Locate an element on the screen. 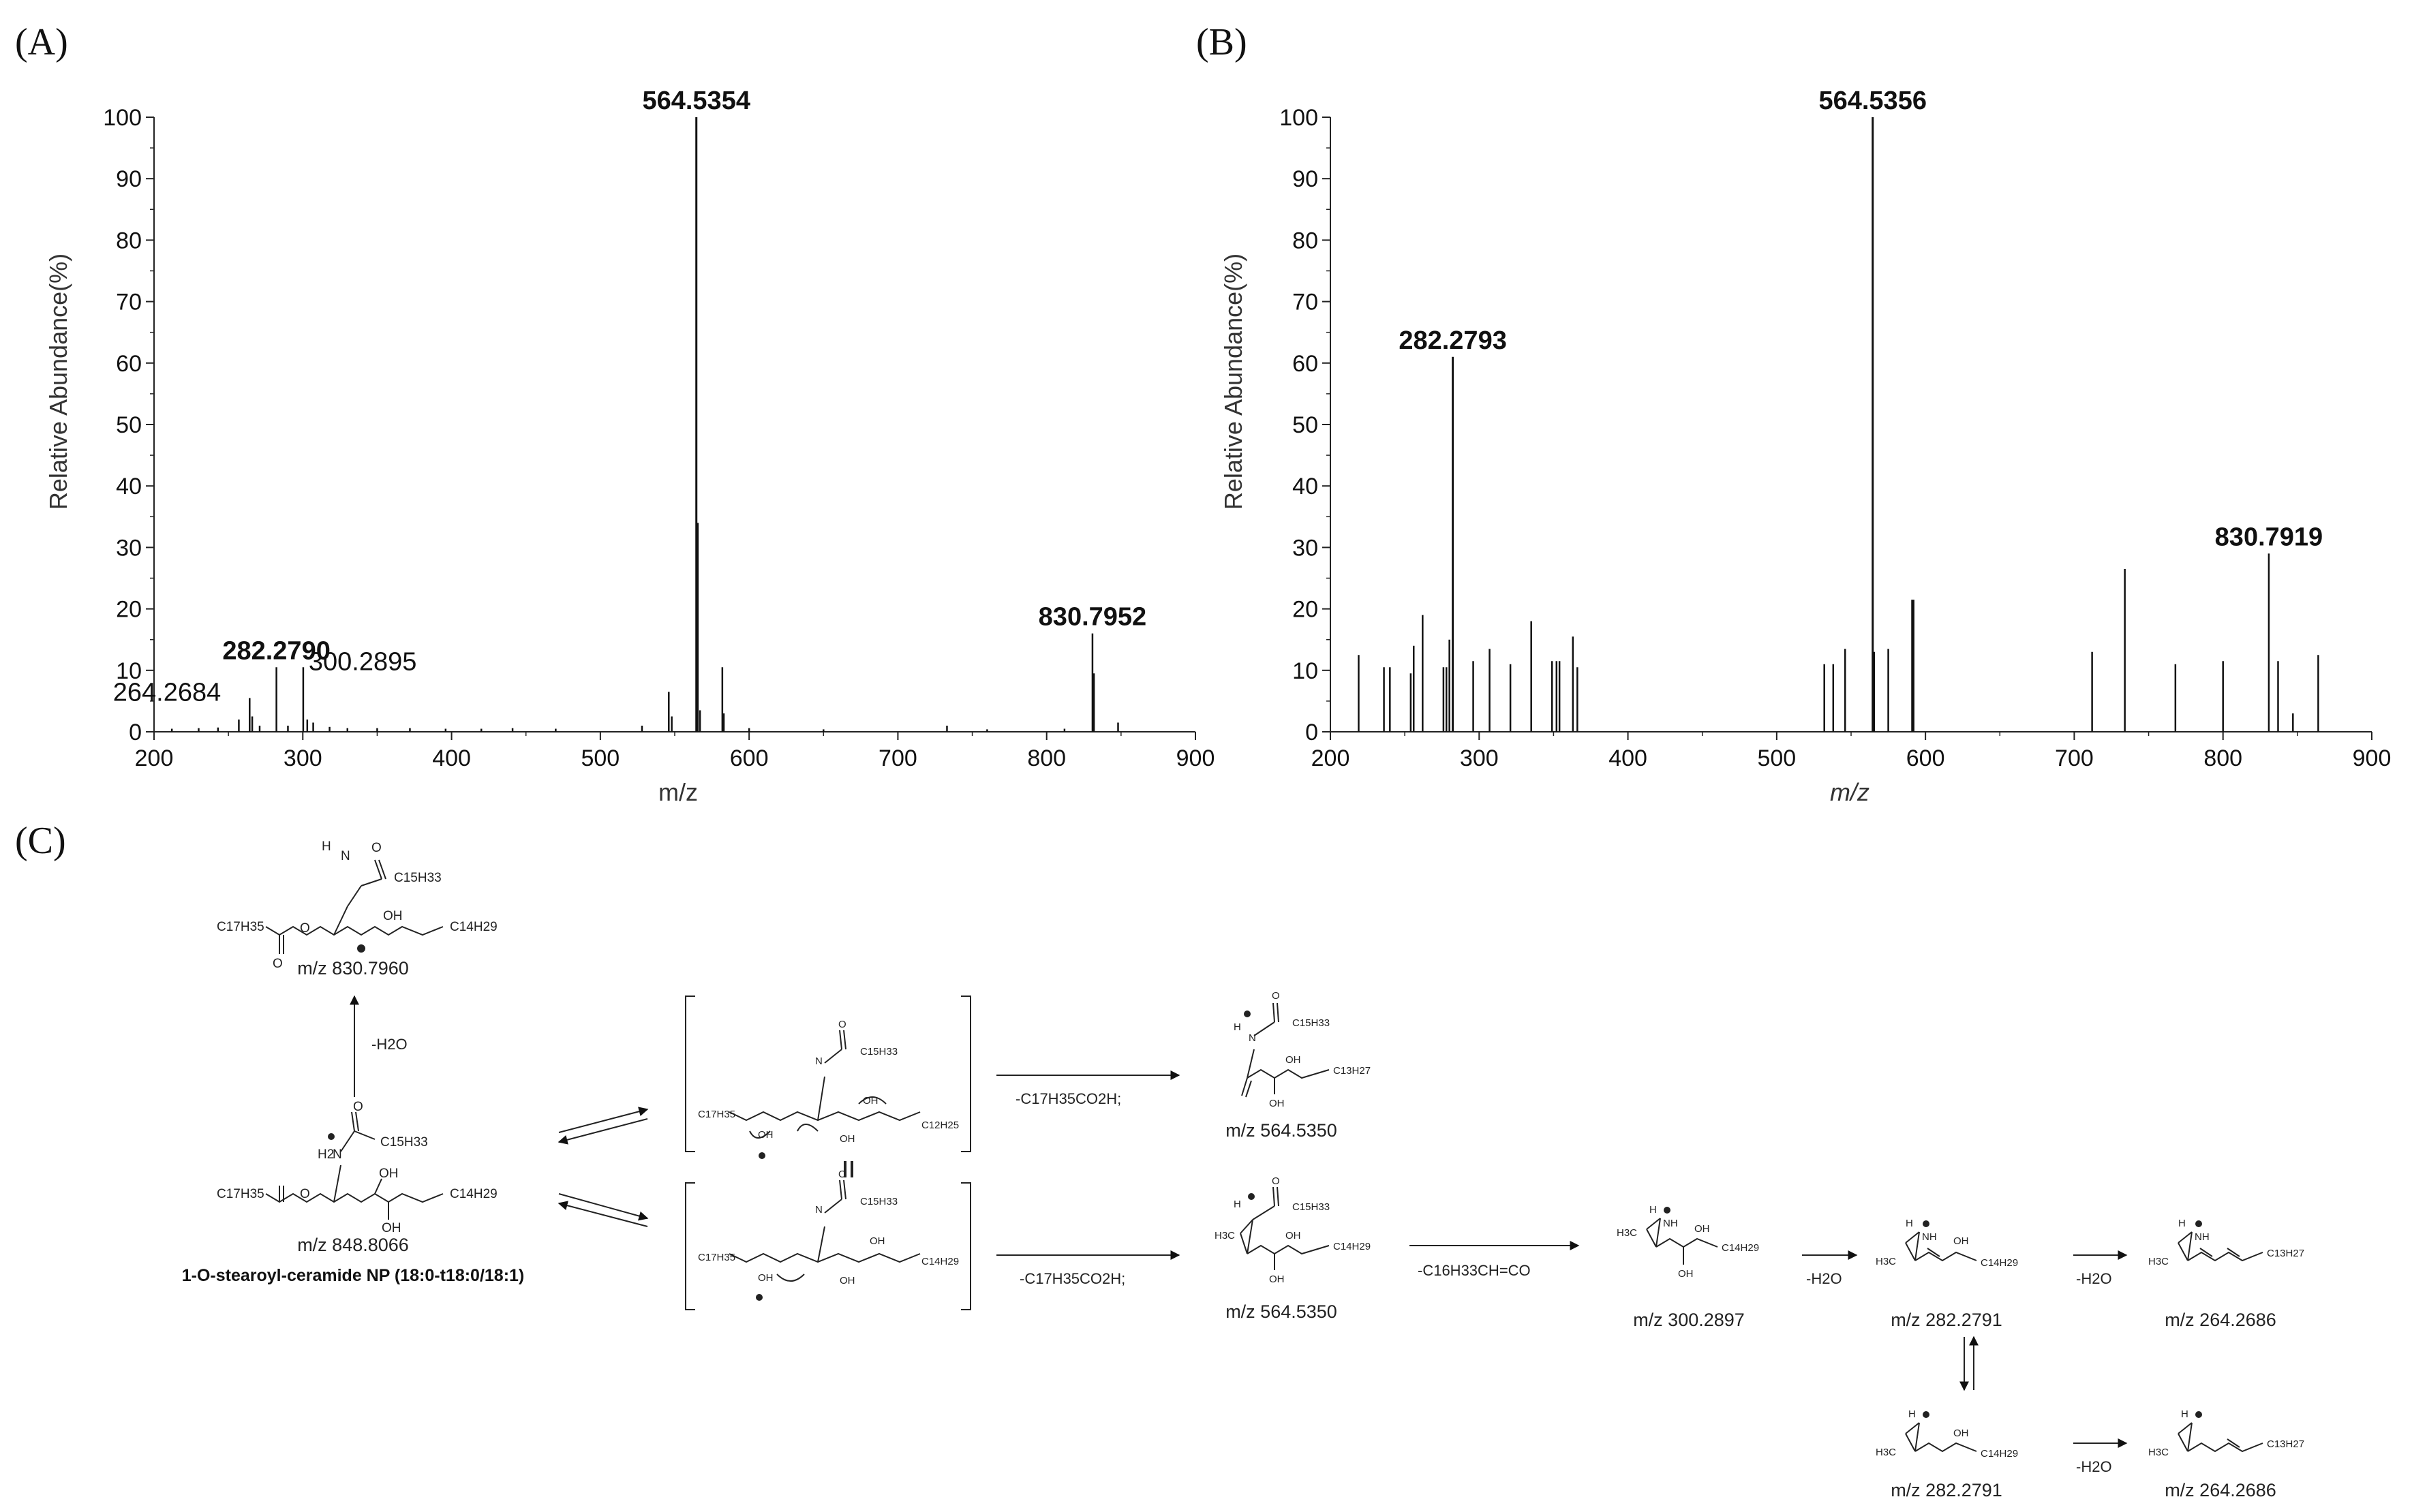  h3c-282l: H3C is located at coordinates (1886, 1452).